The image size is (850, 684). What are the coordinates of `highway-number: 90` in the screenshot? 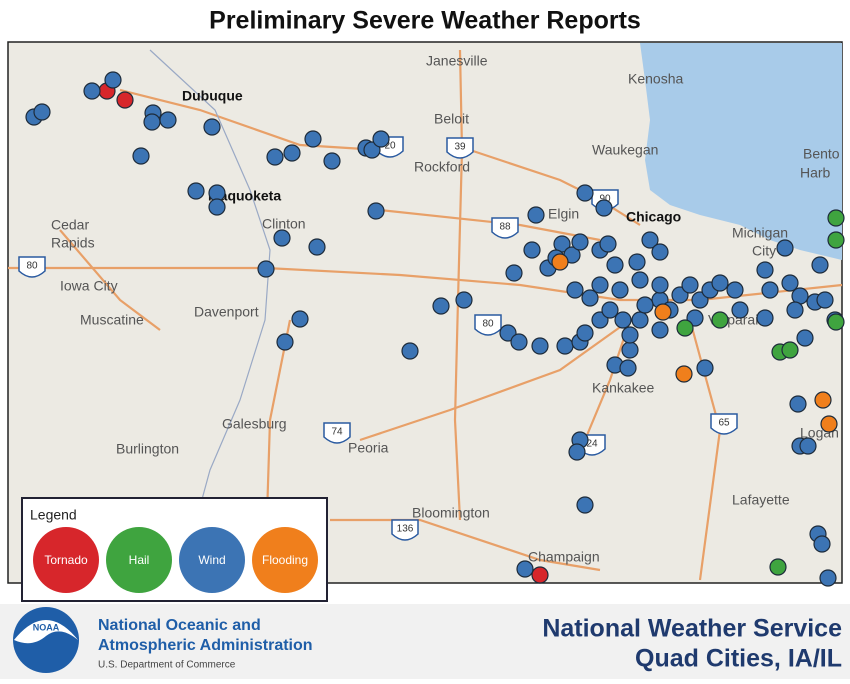 It's located at (605, 199).